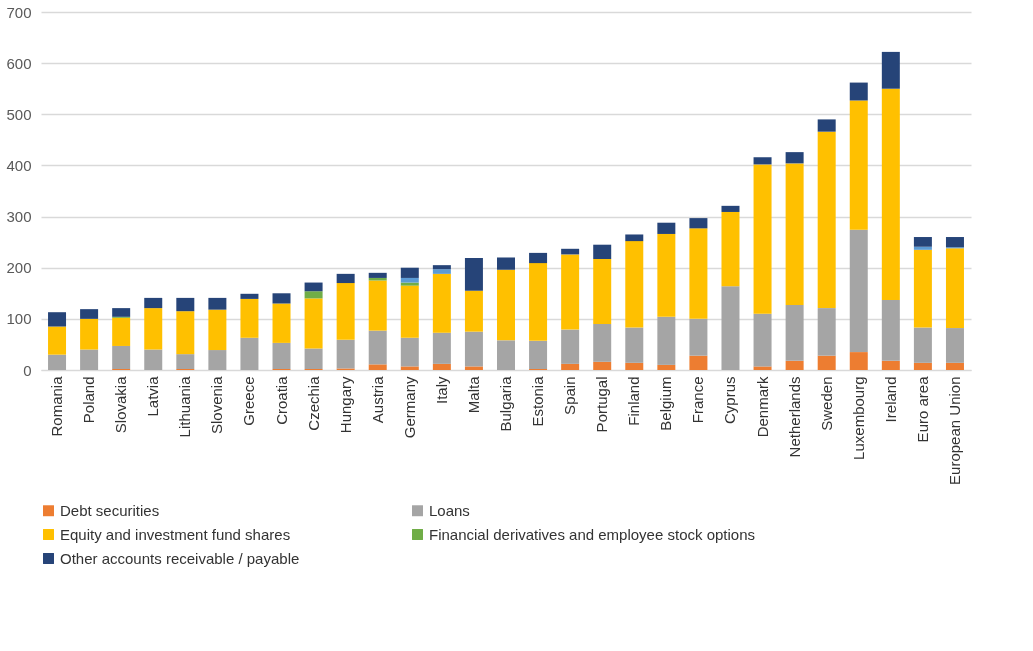 This screenshot has width=1033, height=651. What do you see at coordinates (634, 401) in the screenshot?
I see `x-tick-label: Finland` at bounding box center [634, 401].